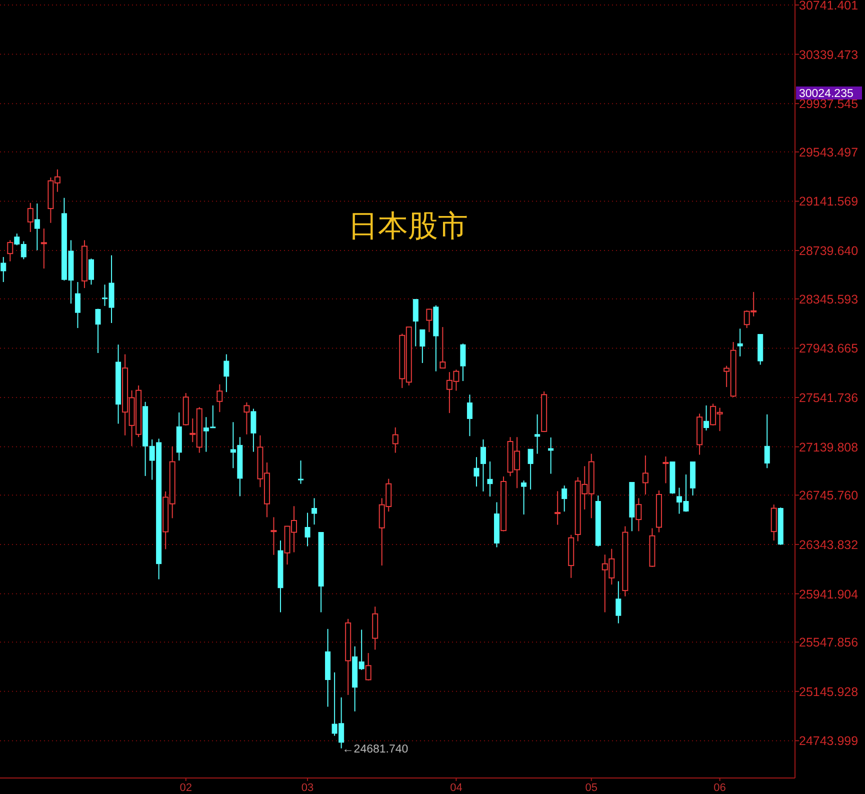 The width and height of the screenshot is (865, 794). What do you see at coordinates (828, 594) in the screenshot?
I see `y-tick-label: 25941.904` at bounding box center [828, 594].